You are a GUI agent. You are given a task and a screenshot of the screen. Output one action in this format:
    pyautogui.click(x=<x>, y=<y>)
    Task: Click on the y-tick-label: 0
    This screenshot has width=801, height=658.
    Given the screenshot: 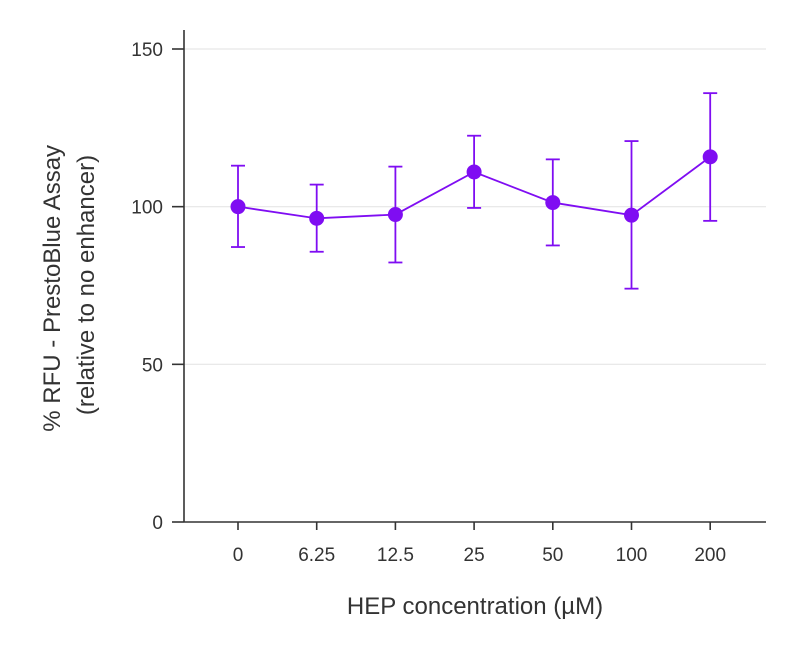 What is the action you would take?
    pyautogui.click(x=157, y=523)
    